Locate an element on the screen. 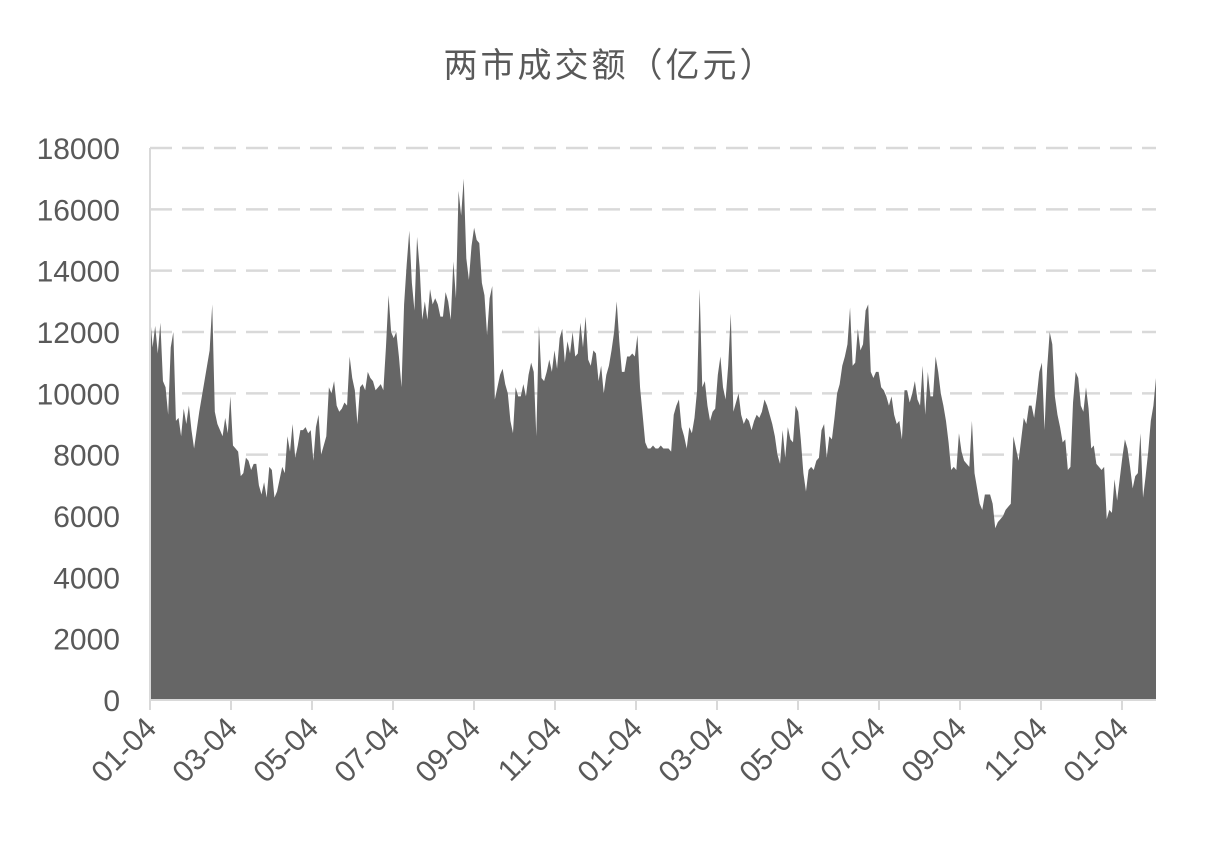 The width and height of the screenshot is (1231, 842). y-tick-label: 6000 is located at coordinates (86, 517).